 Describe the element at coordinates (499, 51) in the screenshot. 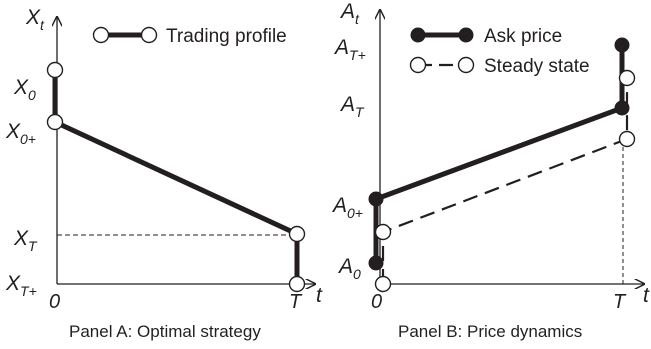

I see `panel-b-legend: Ask price Steady state` at that location.